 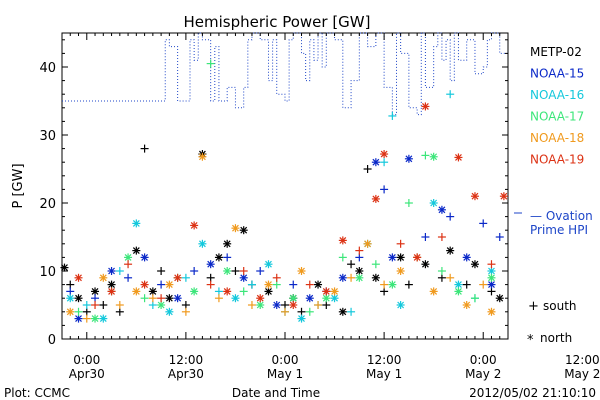 What do you see at coordinates (557, 160) in the screenshot?
I see `legend-entry-noaa-19: NOAA-19` at bounding box center [557, 160].